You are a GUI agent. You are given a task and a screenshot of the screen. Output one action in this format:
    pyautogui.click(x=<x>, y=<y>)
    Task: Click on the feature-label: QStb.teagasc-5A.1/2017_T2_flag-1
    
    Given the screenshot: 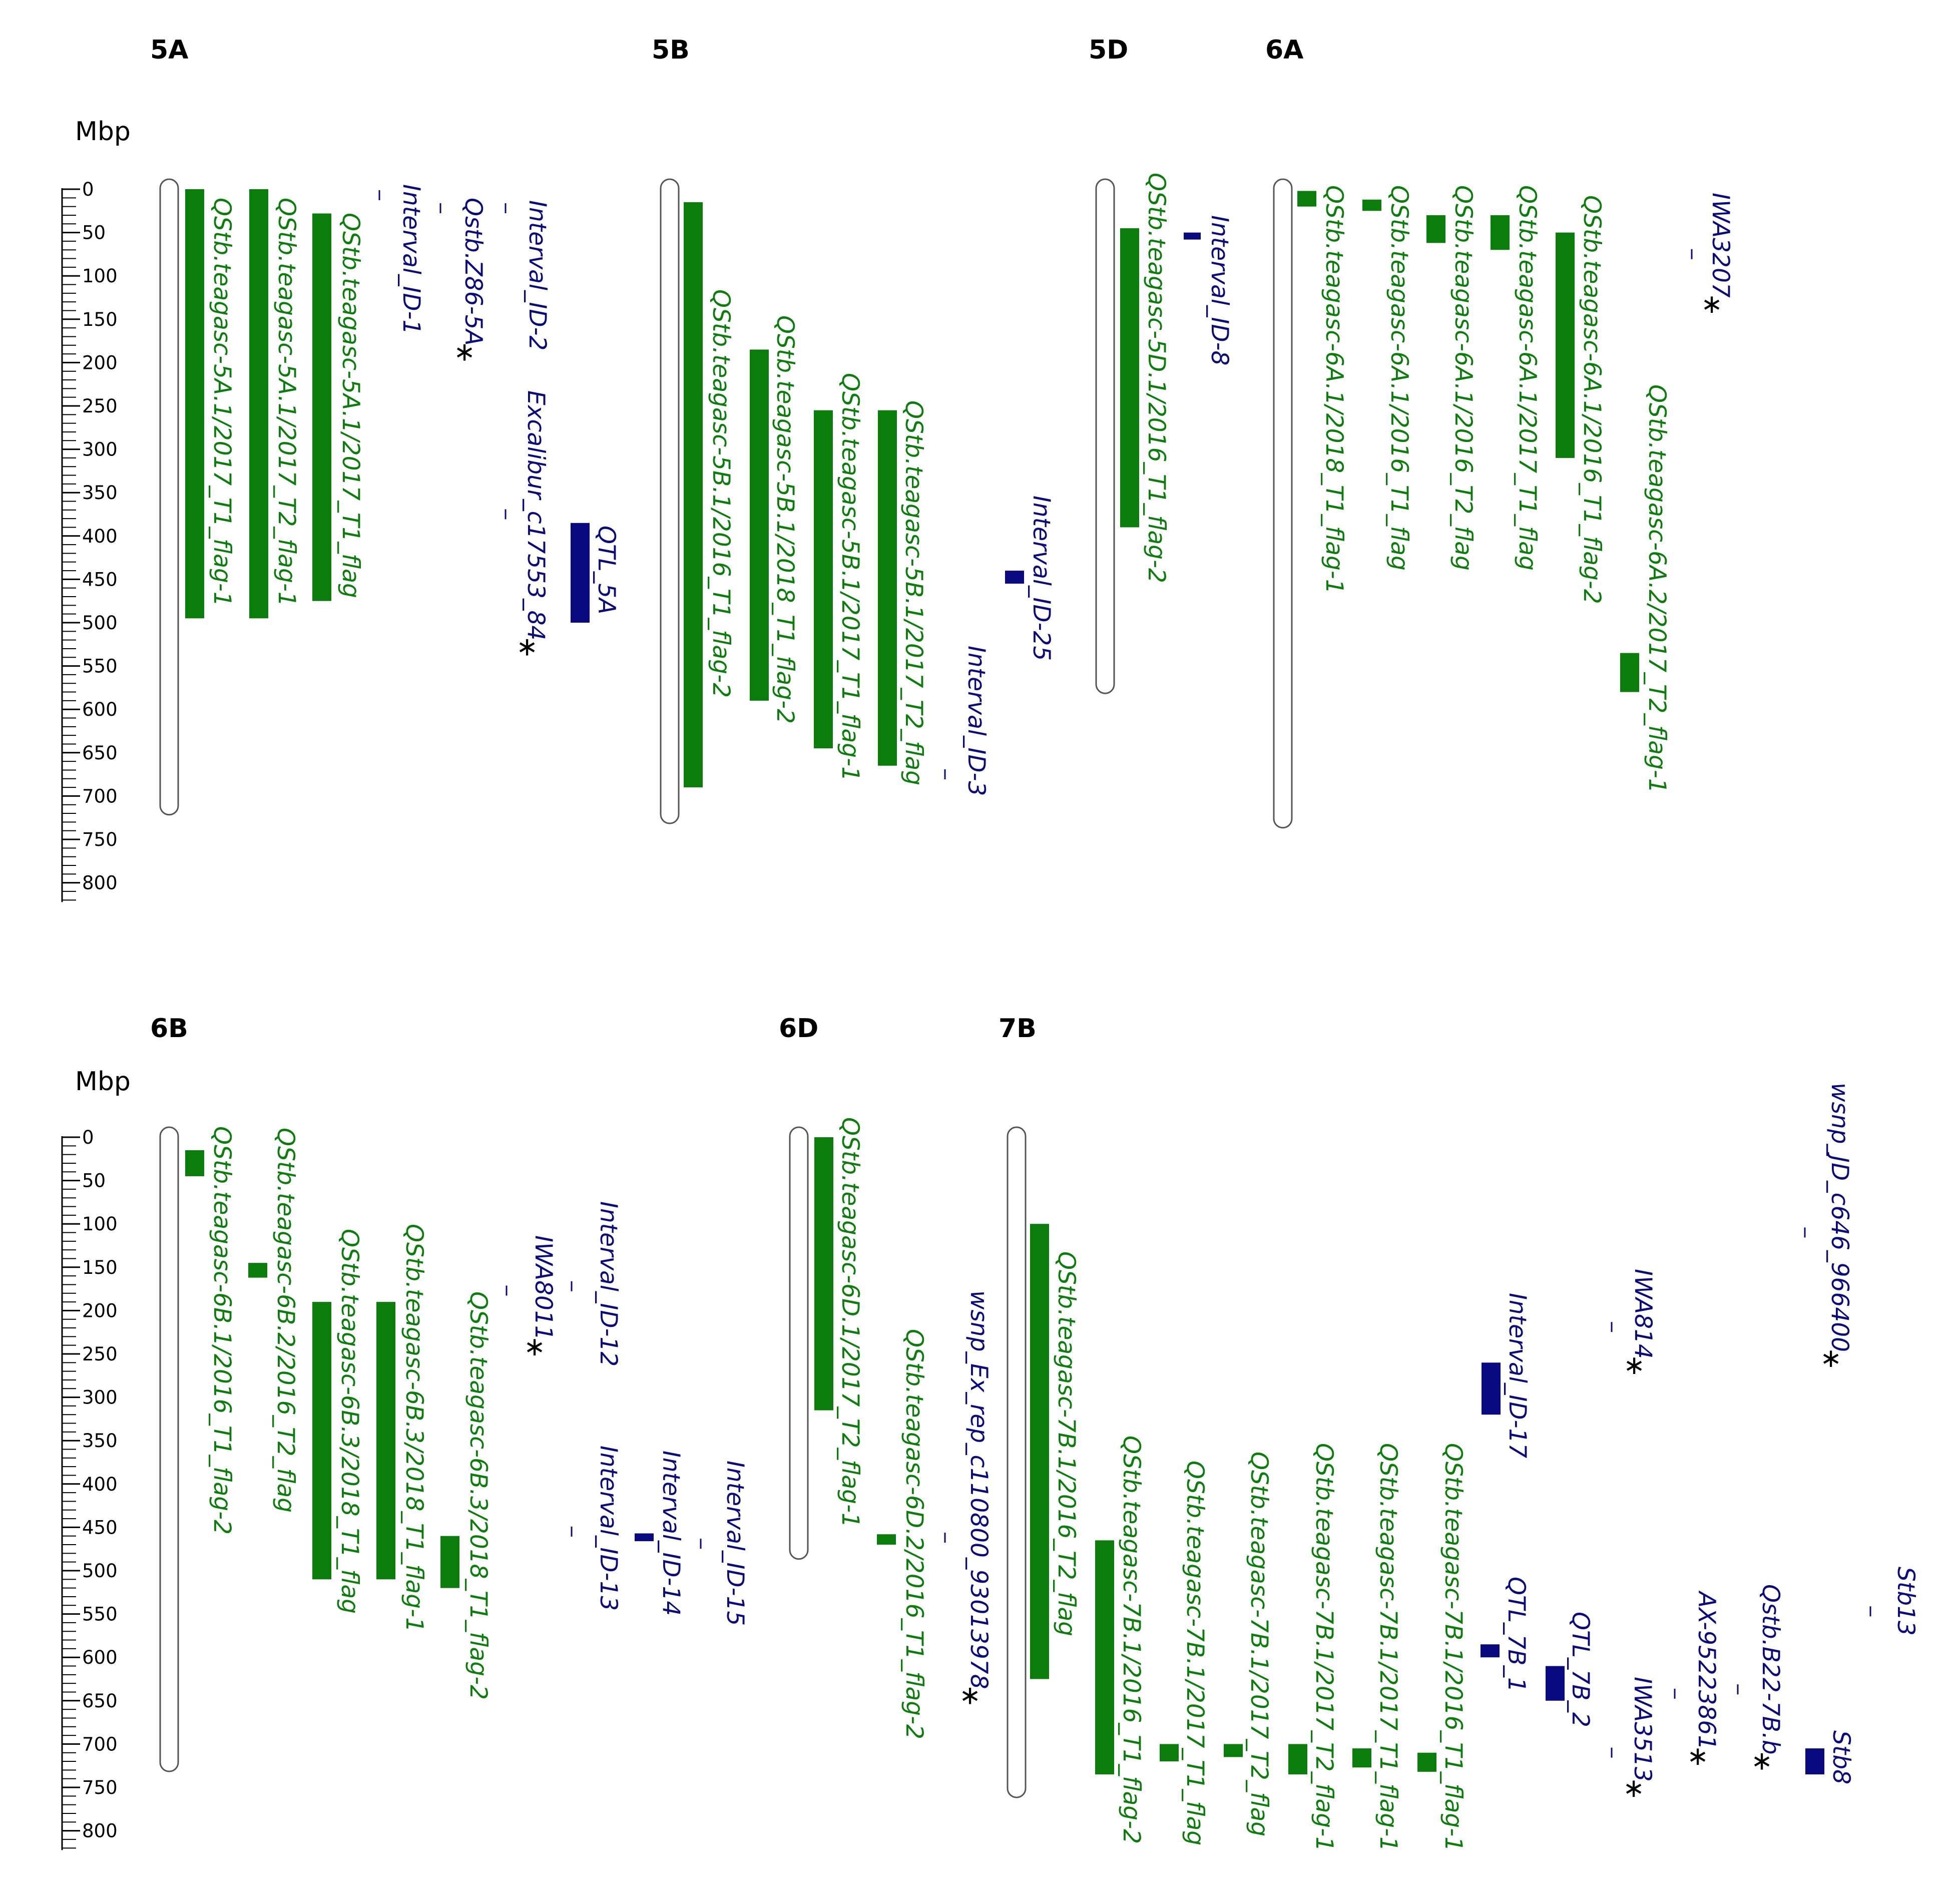 What is the action you would take?
    pyautogui.click(x=286, y=402)
    